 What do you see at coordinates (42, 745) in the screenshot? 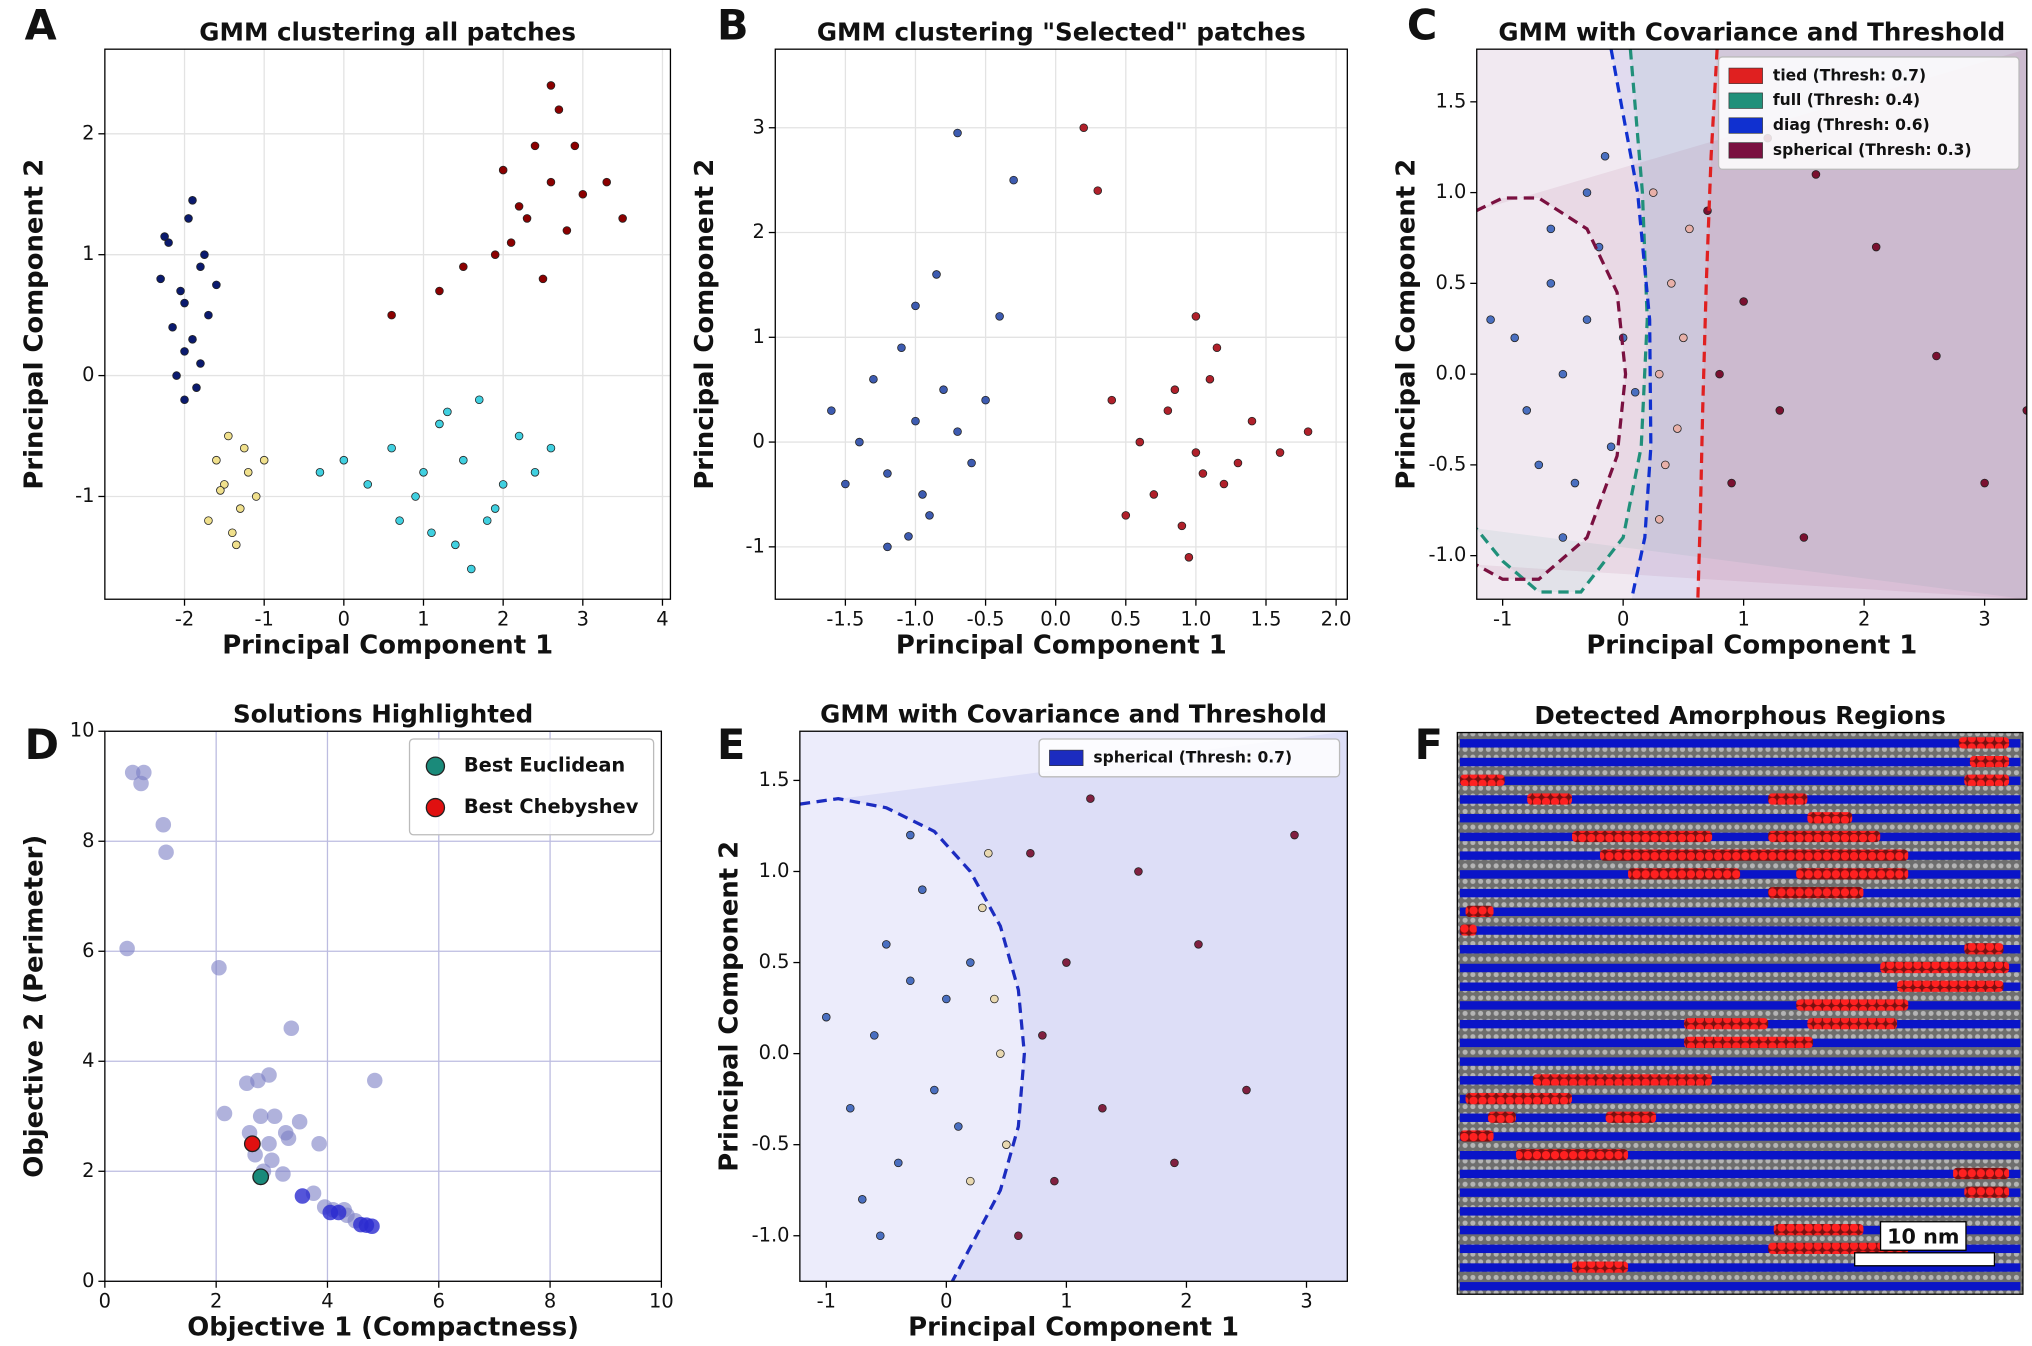
I see `panel-label: D` at bounding box center [42, 745].